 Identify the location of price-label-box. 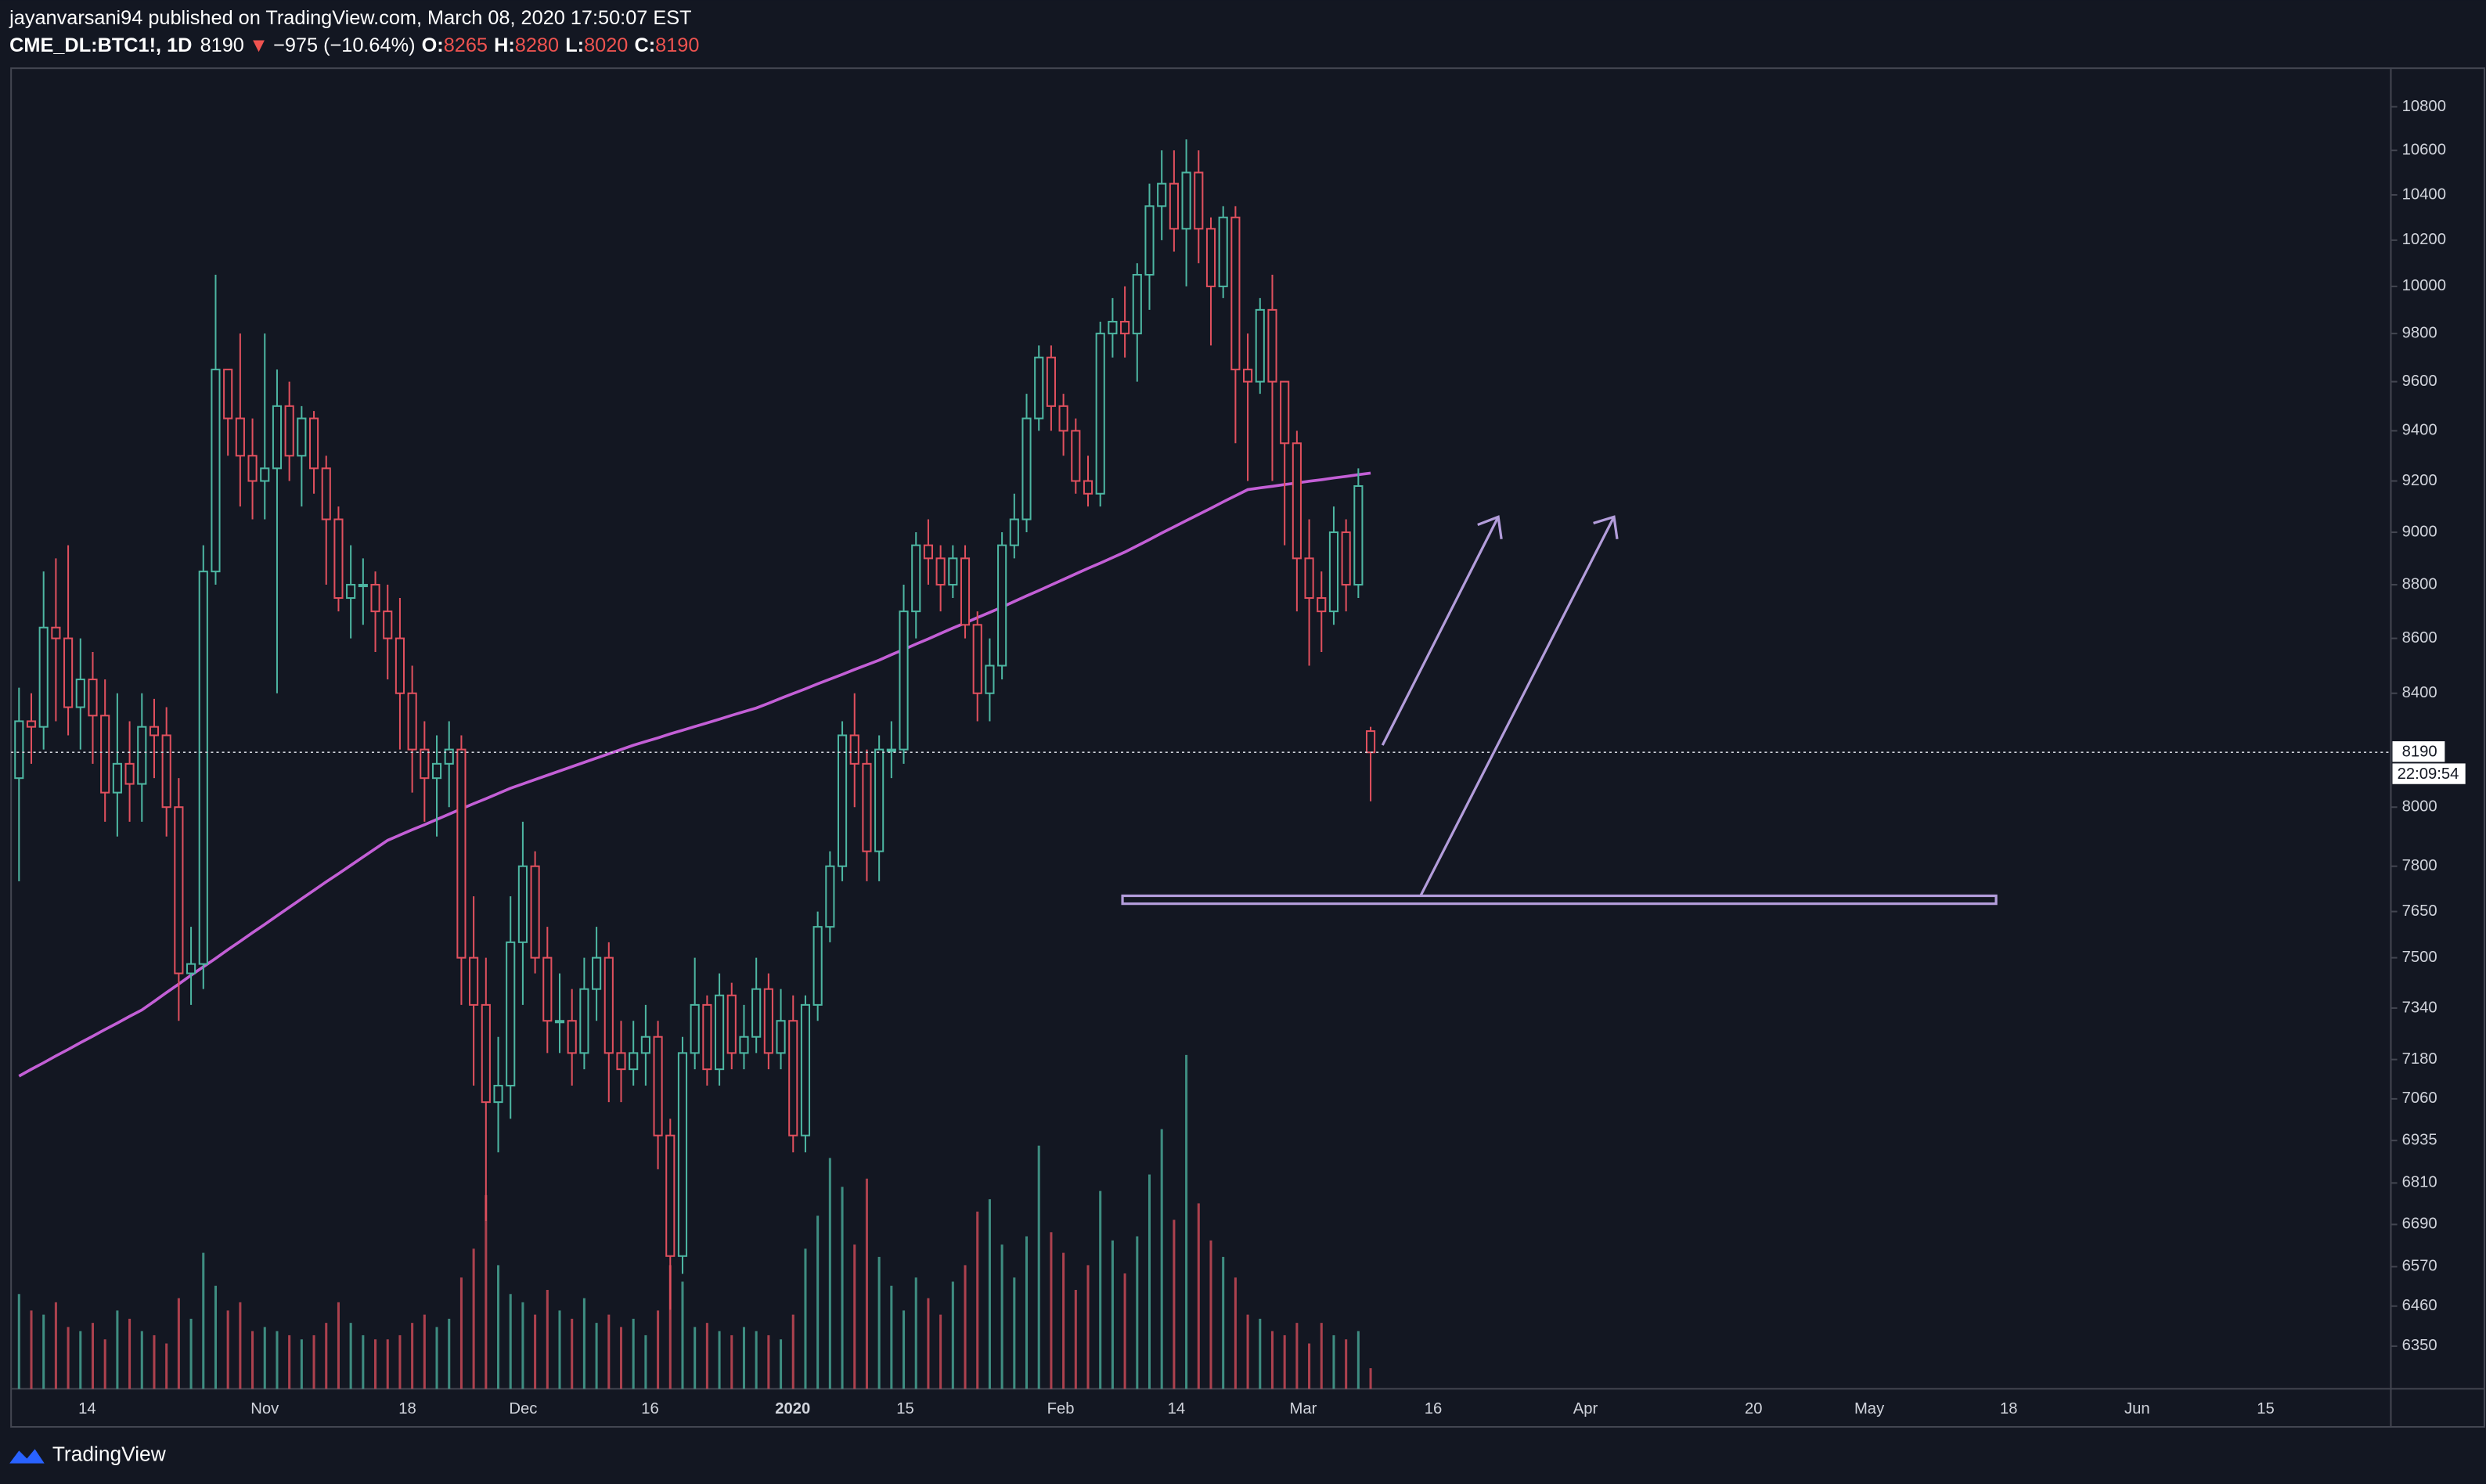
(2418, 751).